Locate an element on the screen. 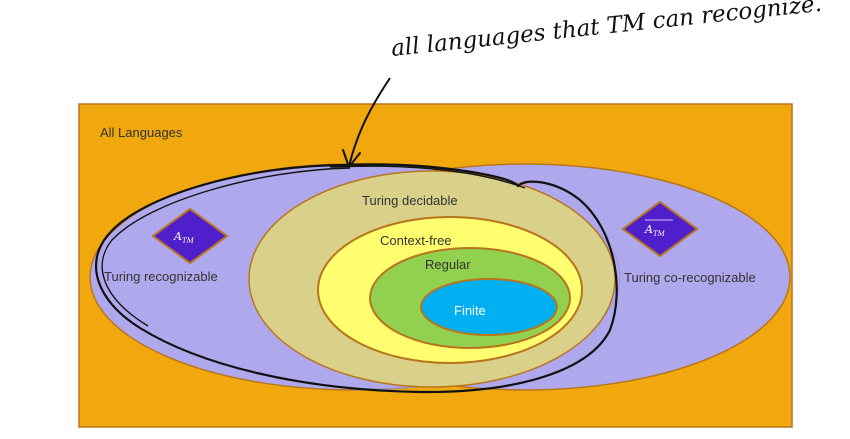  finite-region is located at coordinates (489, 307).